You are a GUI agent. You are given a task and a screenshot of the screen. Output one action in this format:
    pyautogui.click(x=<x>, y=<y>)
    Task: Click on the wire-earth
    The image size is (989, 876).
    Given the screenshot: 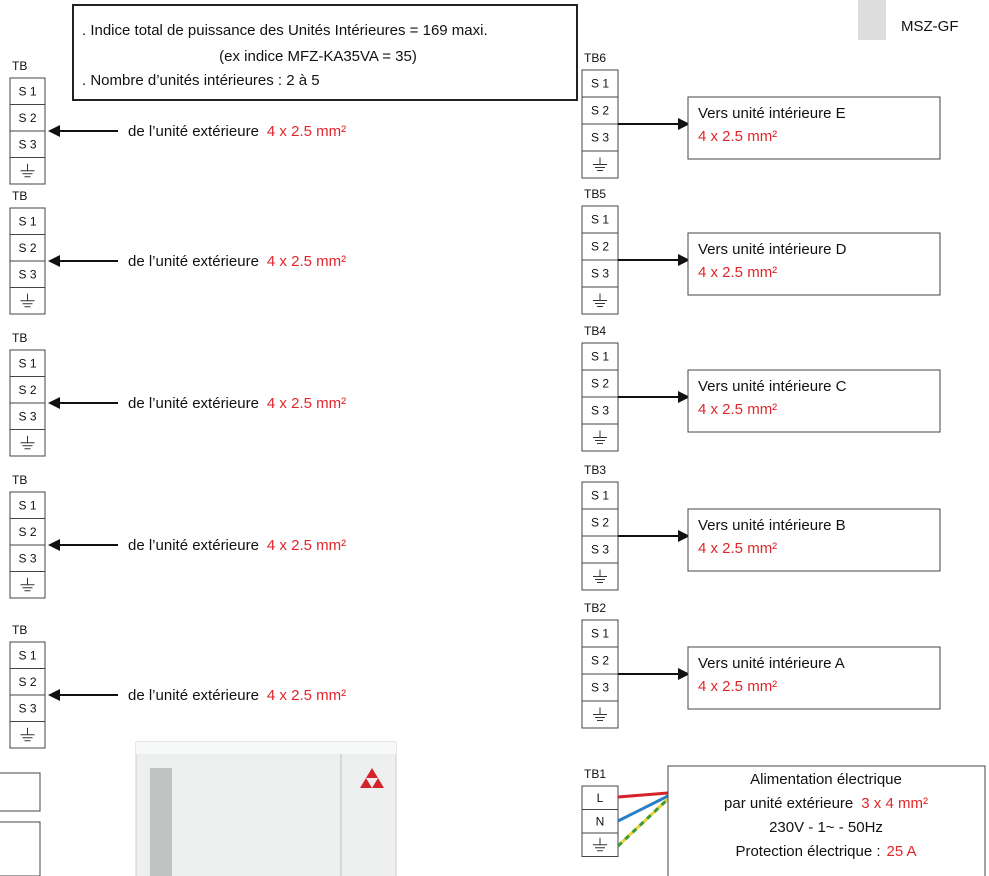 What is the action you would take?
    pyautogui.click(x=643, y=822)
    